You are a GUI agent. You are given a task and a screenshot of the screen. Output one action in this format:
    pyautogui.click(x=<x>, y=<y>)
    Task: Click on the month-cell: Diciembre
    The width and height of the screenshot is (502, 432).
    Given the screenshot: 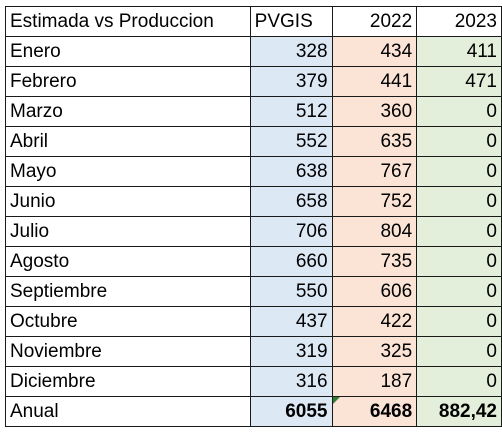 What is the action you would take?
    pyautogui.click(x=128, y=381)
    